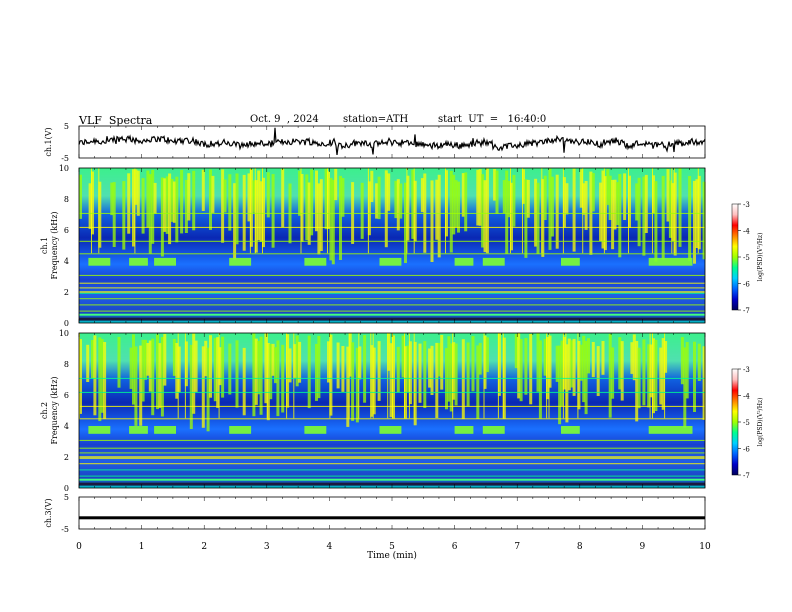 The image size is (792, 612). Describe the element at coordinates (392, 547) in the screenshot. I see `xtick-label: 5` at that location.